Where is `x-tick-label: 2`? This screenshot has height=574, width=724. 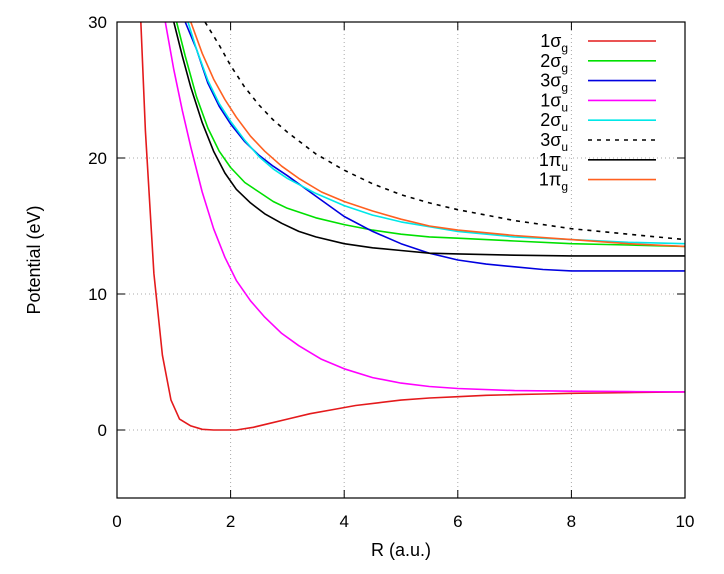
x-tick-label: 2 is located at coordinates (230, 521).